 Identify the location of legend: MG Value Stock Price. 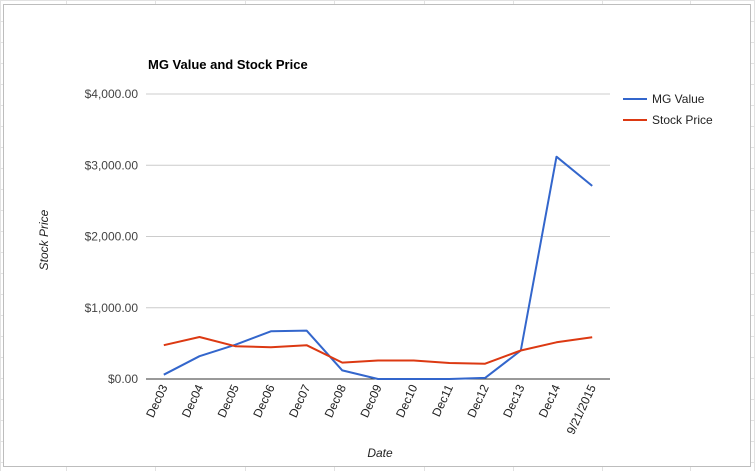
(668, 109).